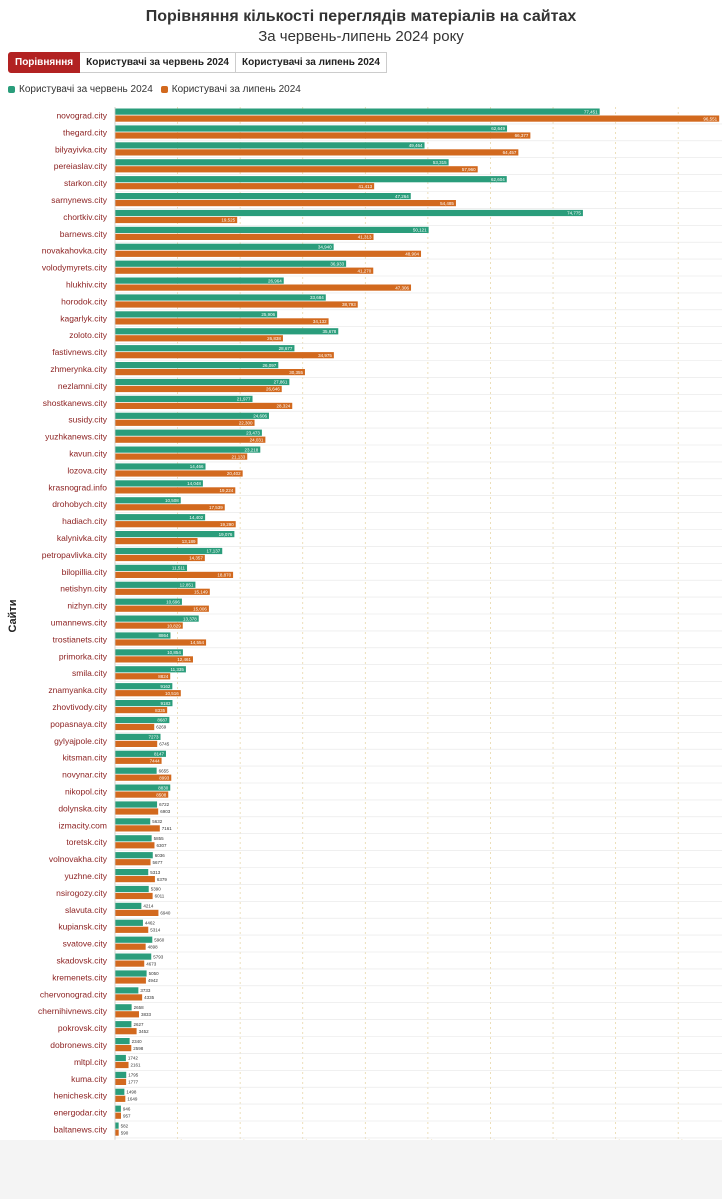 This screenshot has height=1199, width=722. Describe the element at coordinates (311, 62) in the screenshot. I see `tab-july-users: Користувачі за липень 2024` at that location.